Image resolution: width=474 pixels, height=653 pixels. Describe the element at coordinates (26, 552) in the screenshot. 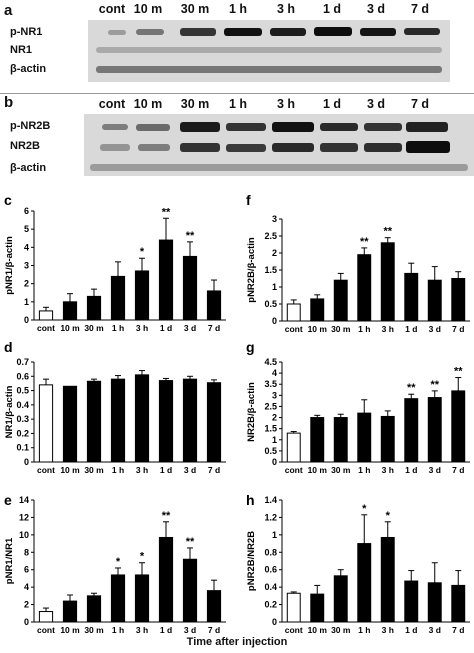

I see `y-tick-label: 8` at that location.